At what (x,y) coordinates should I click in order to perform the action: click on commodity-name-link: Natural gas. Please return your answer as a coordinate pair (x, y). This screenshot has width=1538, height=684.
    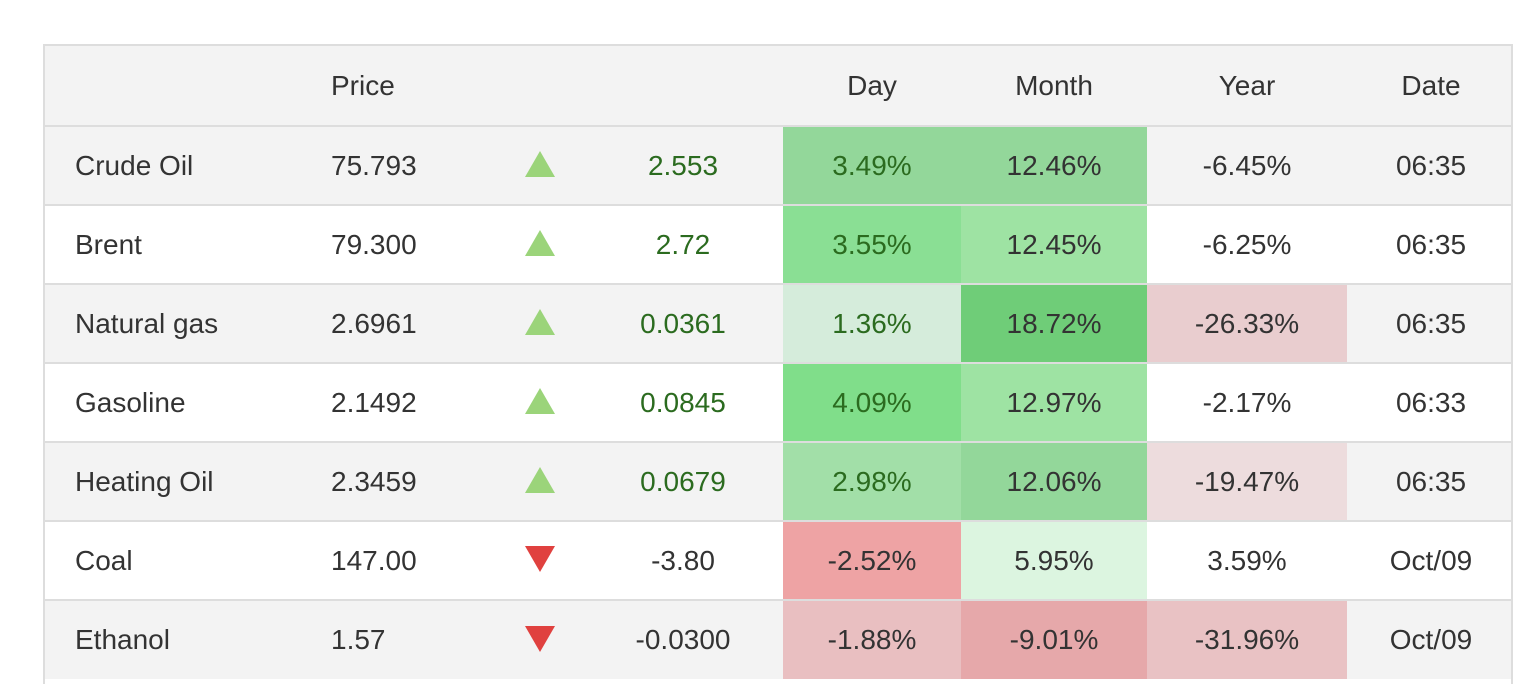
    Looking at the image, I should click on (188, 323).